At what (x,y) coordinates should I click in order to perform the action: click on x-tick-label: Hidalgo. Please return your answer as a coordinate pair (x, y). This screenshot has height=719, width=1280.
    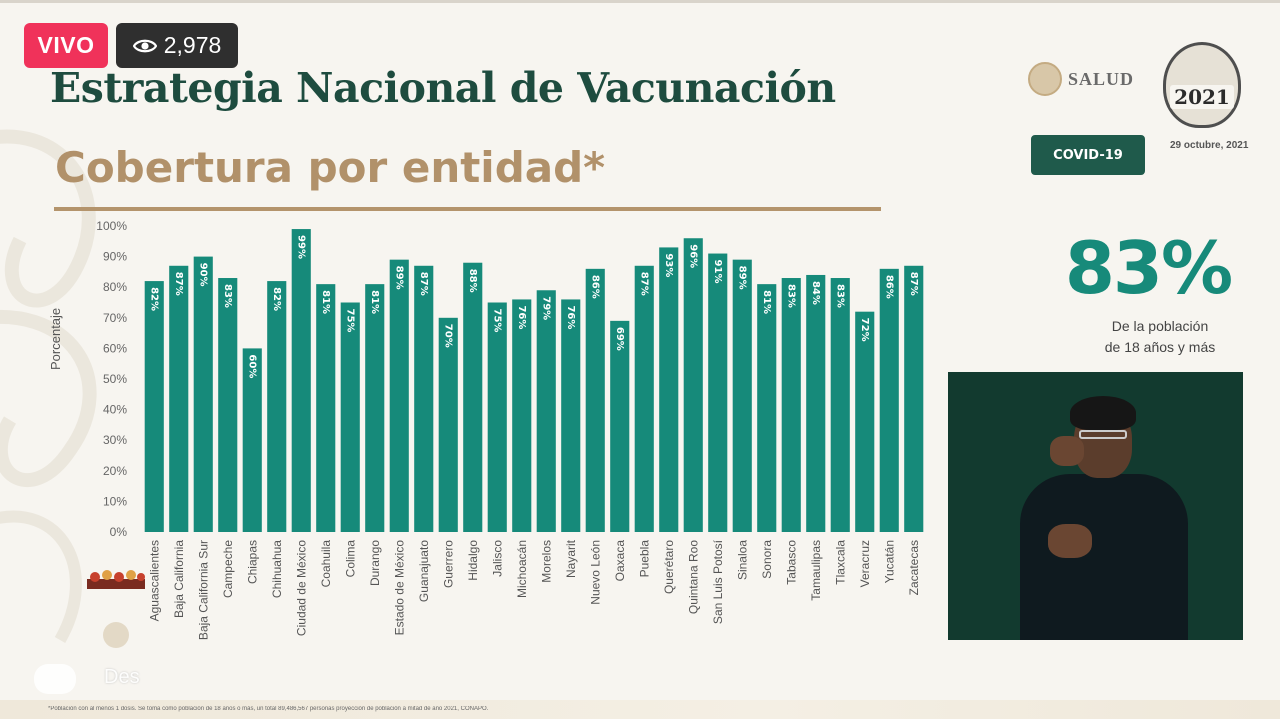
    Looking at the image, I should click on (473, 560).